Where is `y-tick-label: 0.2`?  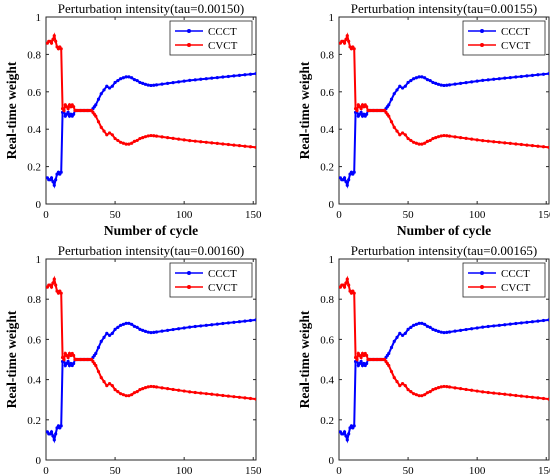
y-tick-label: 0.2 is located at coordinates (34, 421).